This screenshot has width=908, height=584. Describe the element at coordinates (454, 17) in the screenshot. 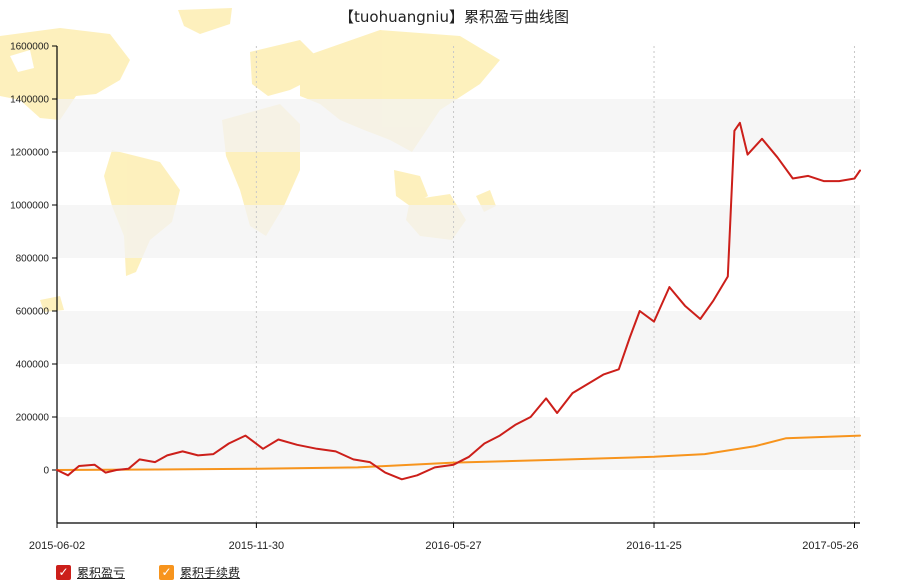

I see `chart-title: 【tuohuangniu】累积盈亏曲线图` at that location.